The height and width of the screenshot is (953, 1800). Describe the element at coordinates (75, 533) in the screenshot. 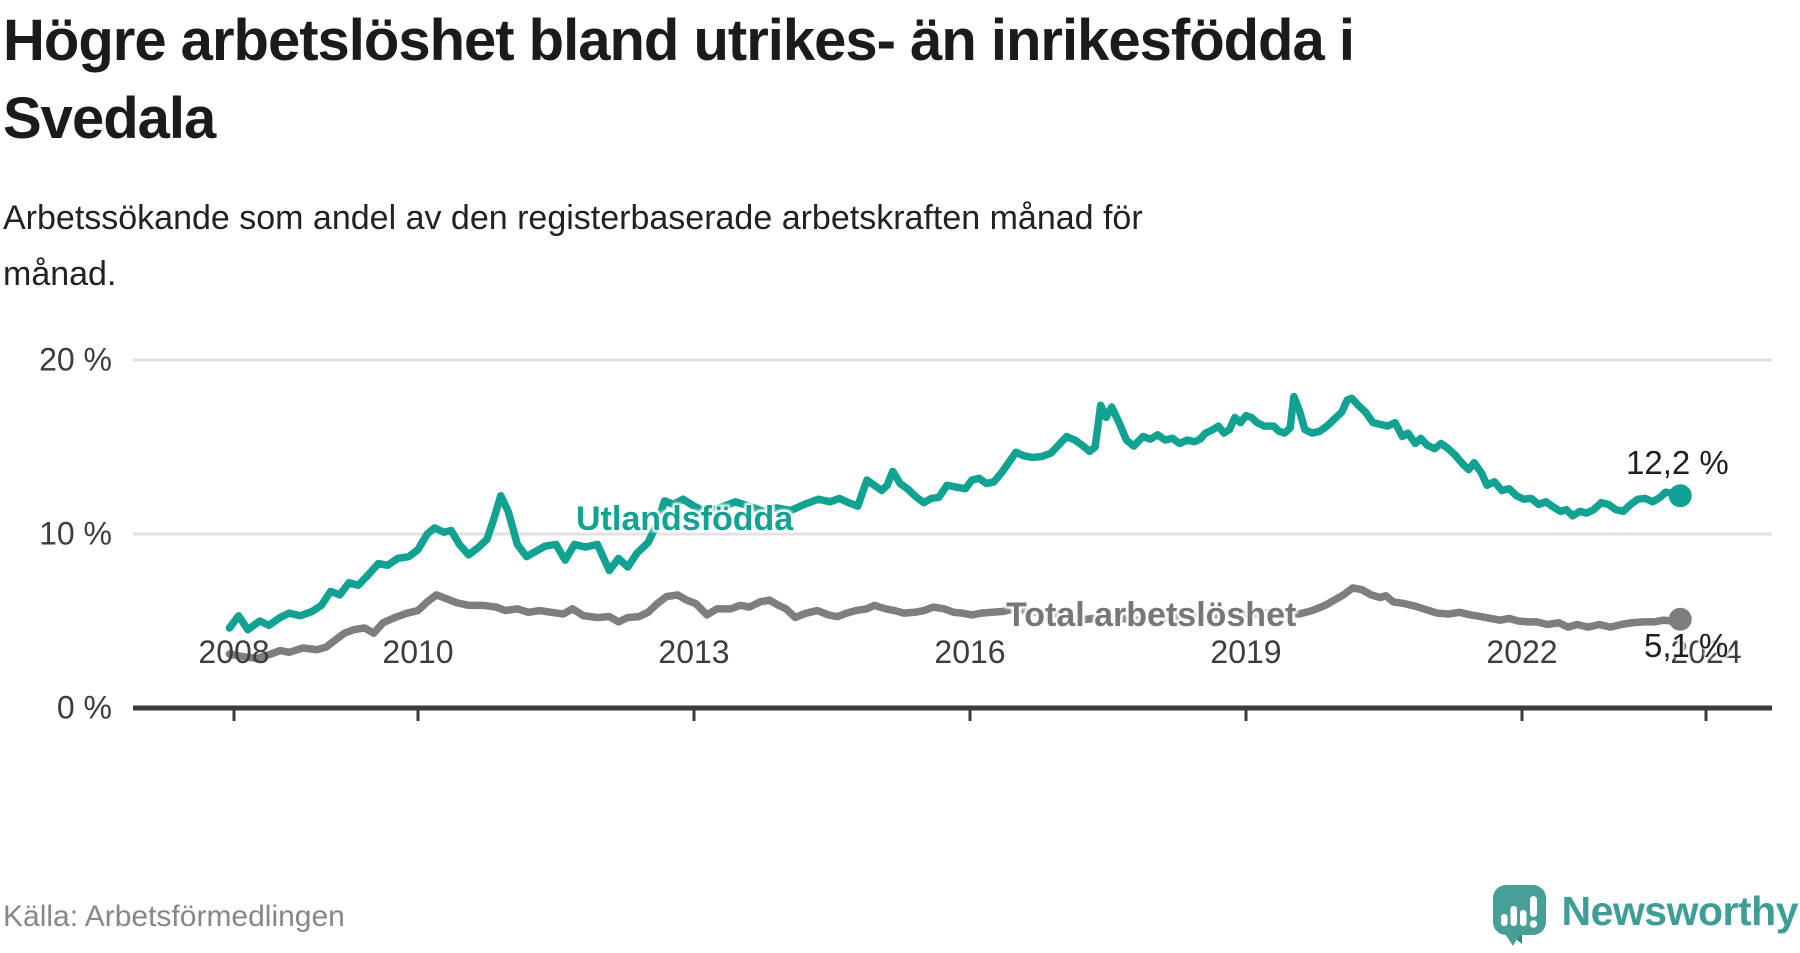

I see `y-axis-label-10: 10 %` at that location.